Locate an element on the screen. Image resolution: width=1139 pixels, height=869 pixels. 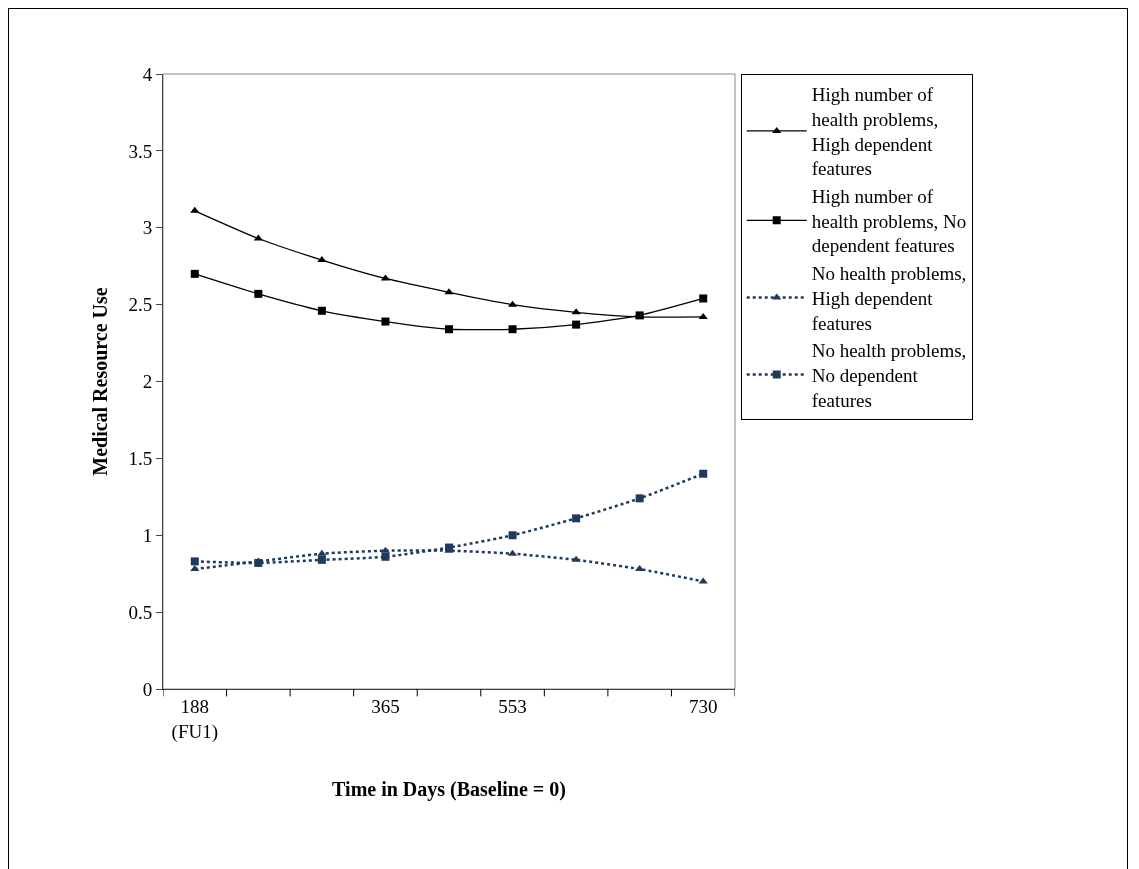
y-axis-title: Medical Resource Use is located at coordinates (99, 381).